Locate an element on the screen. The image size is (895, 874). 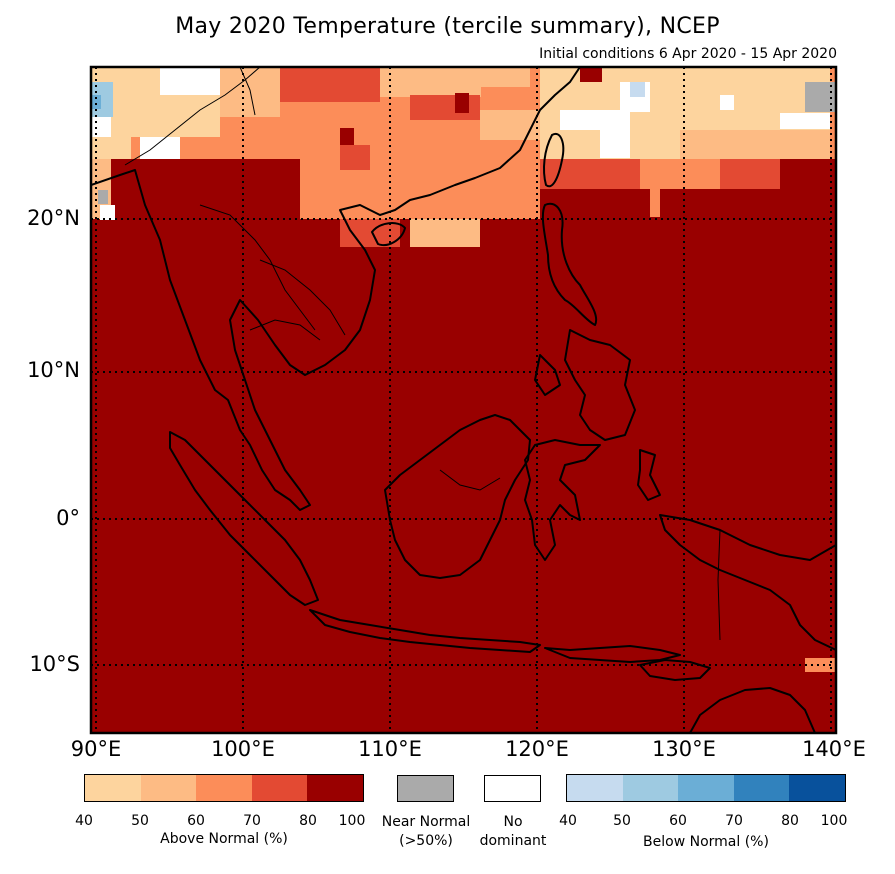
below-tick: 60 is located at coordinates (678, 821).